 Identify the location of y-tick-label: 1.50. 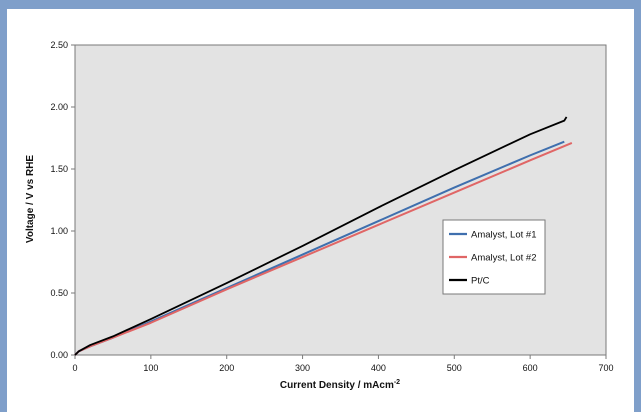
(59, 169).